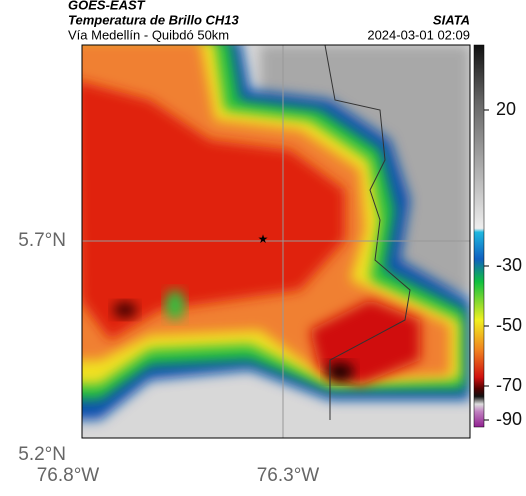 This screenshot has height=496, width=526. Describe the element at coordinates (509, 265) in the screenshot. I see `colorbar-label: -30` at that location.